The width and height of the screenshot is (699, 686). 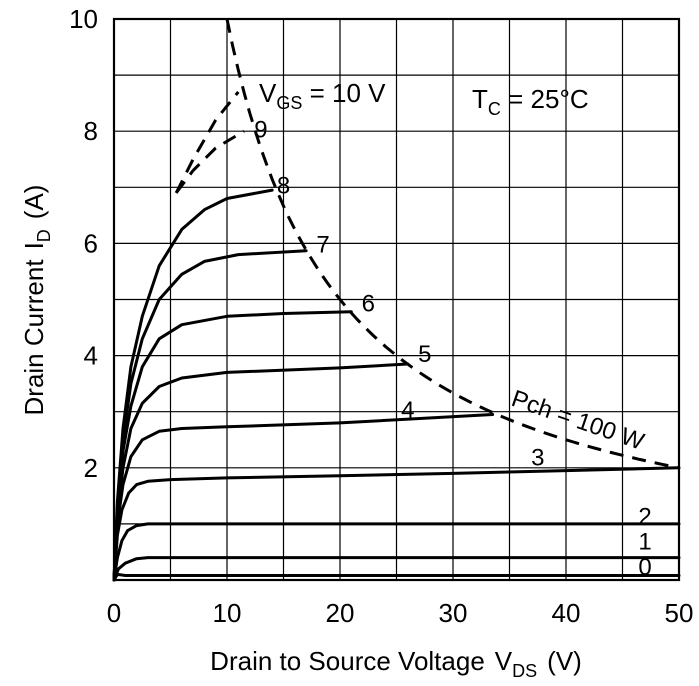 What do you see at coordinates (545, 99) in the screenshot?
I see `tc-value: = 25°C` at bounding box center [545, 99].